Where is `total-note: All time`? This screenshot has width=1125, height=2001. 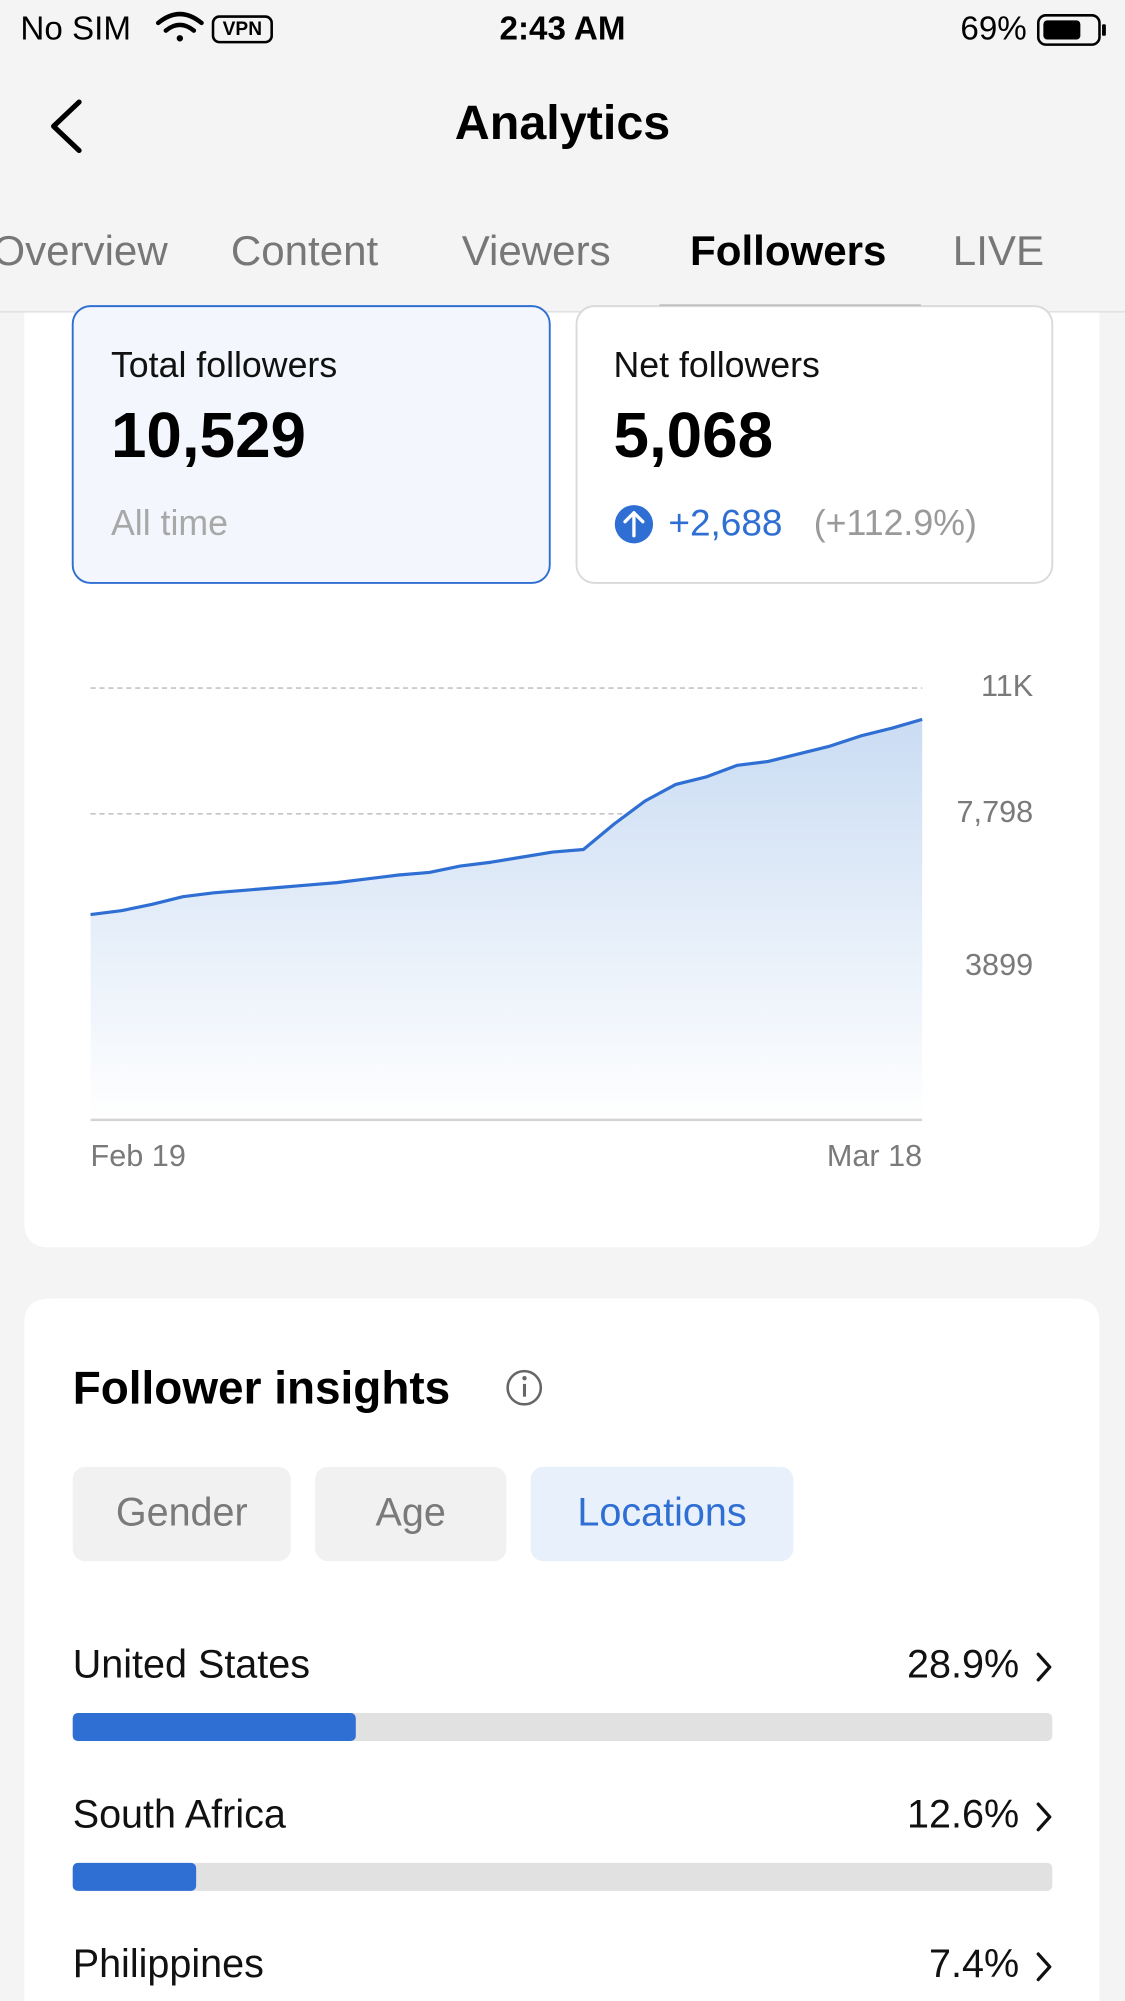
total-note: All time is located at coordinates (169, 523).